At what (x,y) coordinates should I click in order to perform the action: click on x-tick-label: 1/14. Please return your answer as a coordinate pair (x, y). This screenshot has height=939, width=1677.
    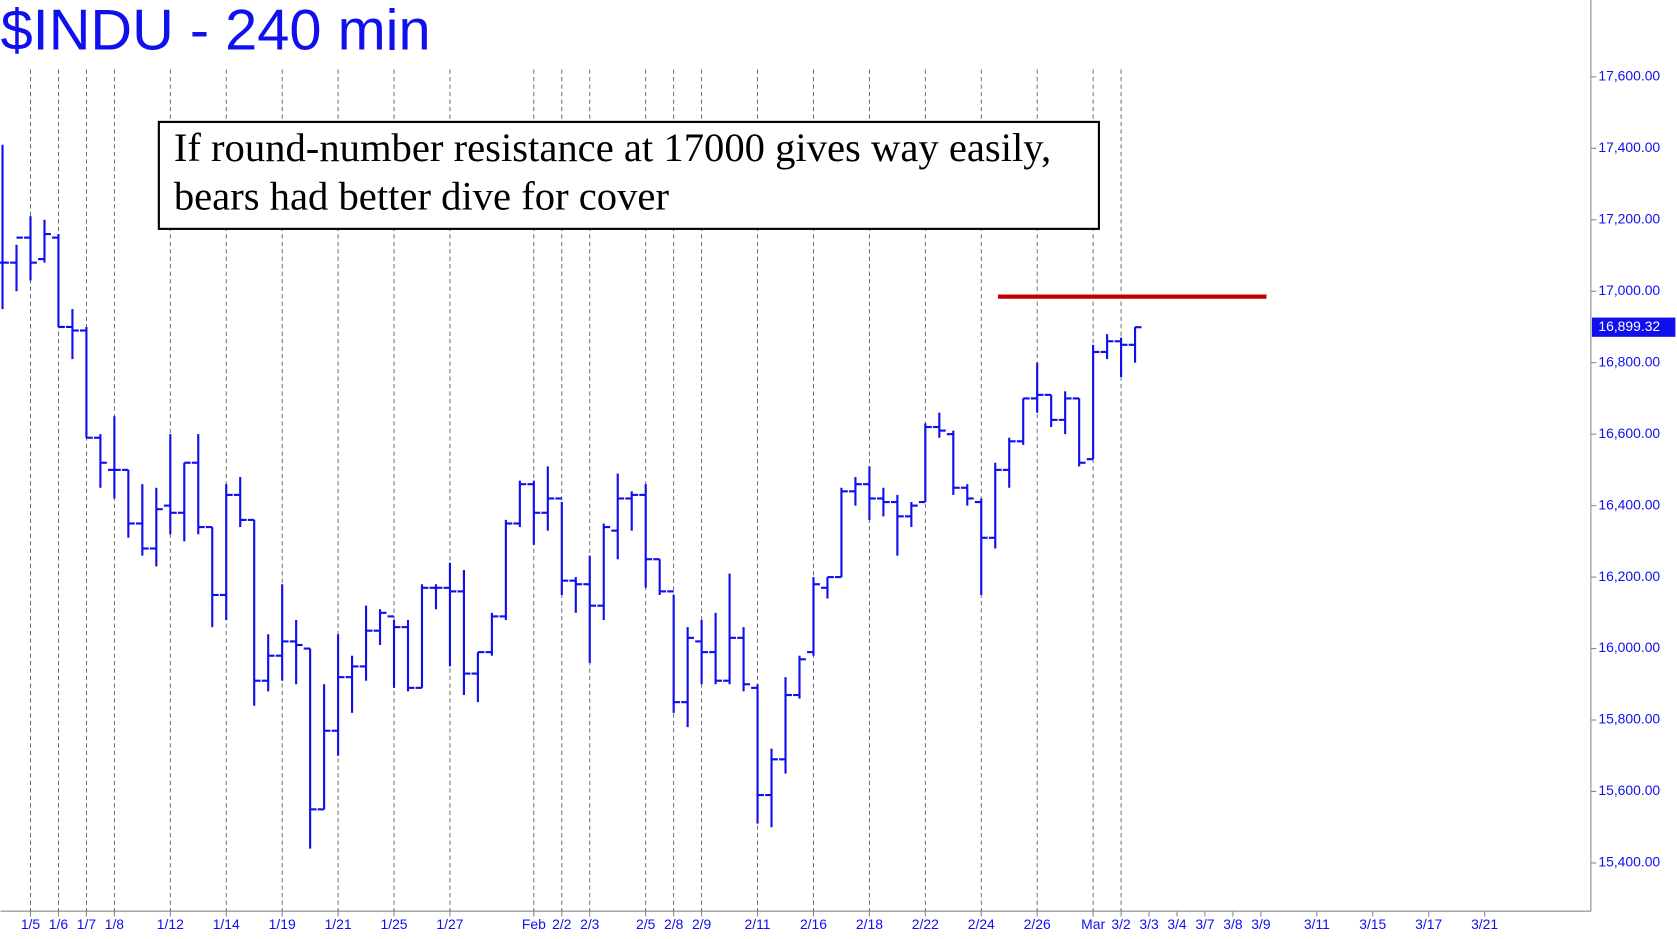
    Looking at the image, I should click on (226, 924).